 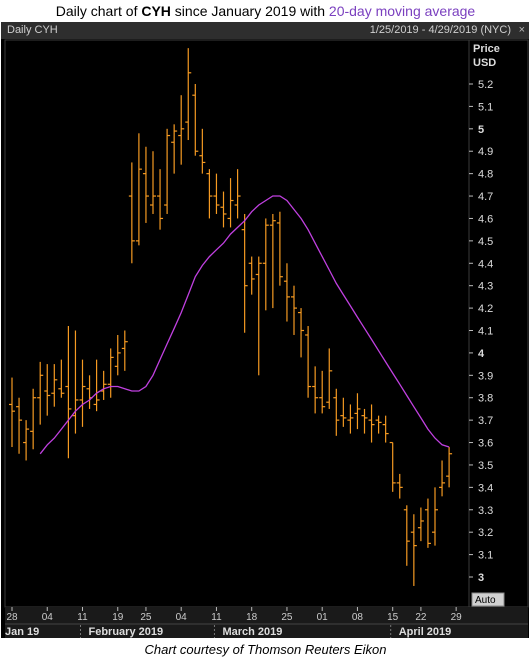 What do you see at coordinates (265, 30) in the screenshot?
I see `chart-header: Daily CYH 1/25/2019 - 4/29/2019 (NYC) ×` at bounding box center [265, 30].